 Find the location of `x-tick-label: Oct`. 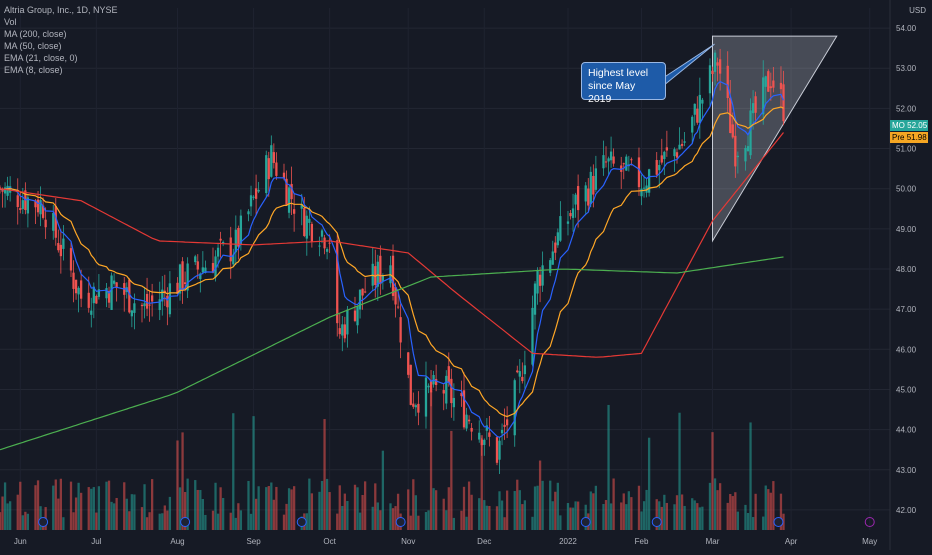

x-tick-label: Oct is located at coordinates (329, 541).